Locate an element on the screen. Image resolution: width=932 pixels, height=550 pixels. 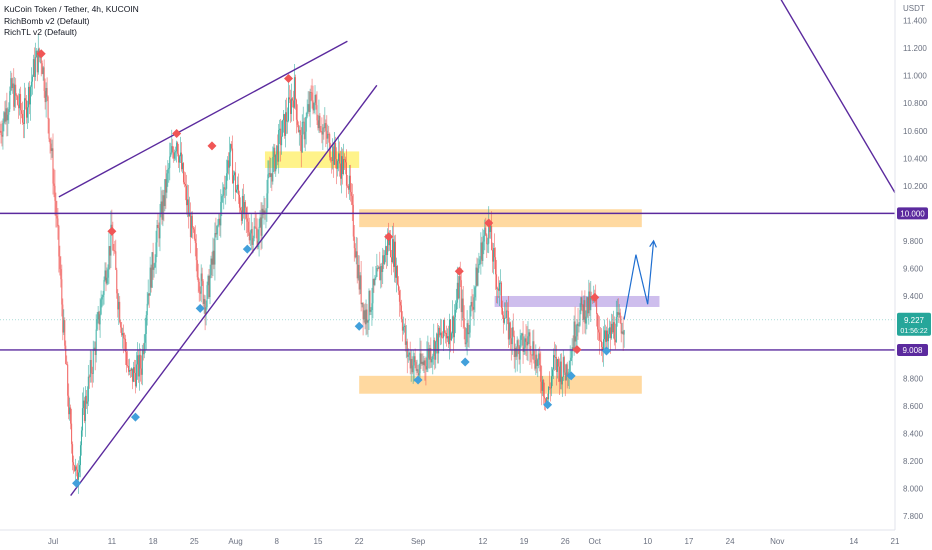
time-tick-label: 10 is located at coordinates (647, 541).